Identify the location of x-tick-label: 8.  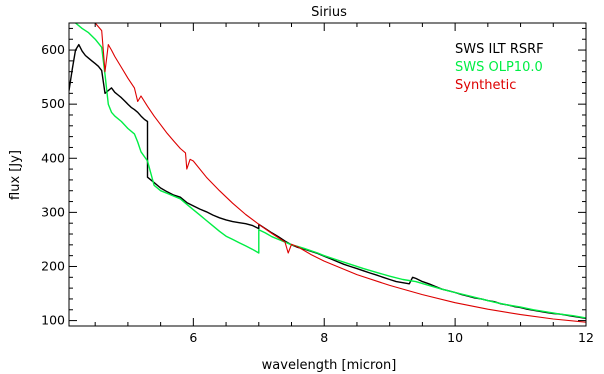
(324, 337).